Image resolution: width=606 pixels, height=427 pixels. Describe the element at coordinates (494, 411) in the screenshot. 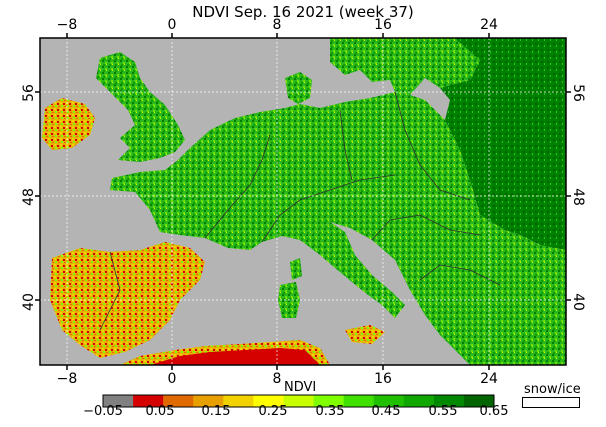

I see `colorbar-tick-label: 0.65` at that location.